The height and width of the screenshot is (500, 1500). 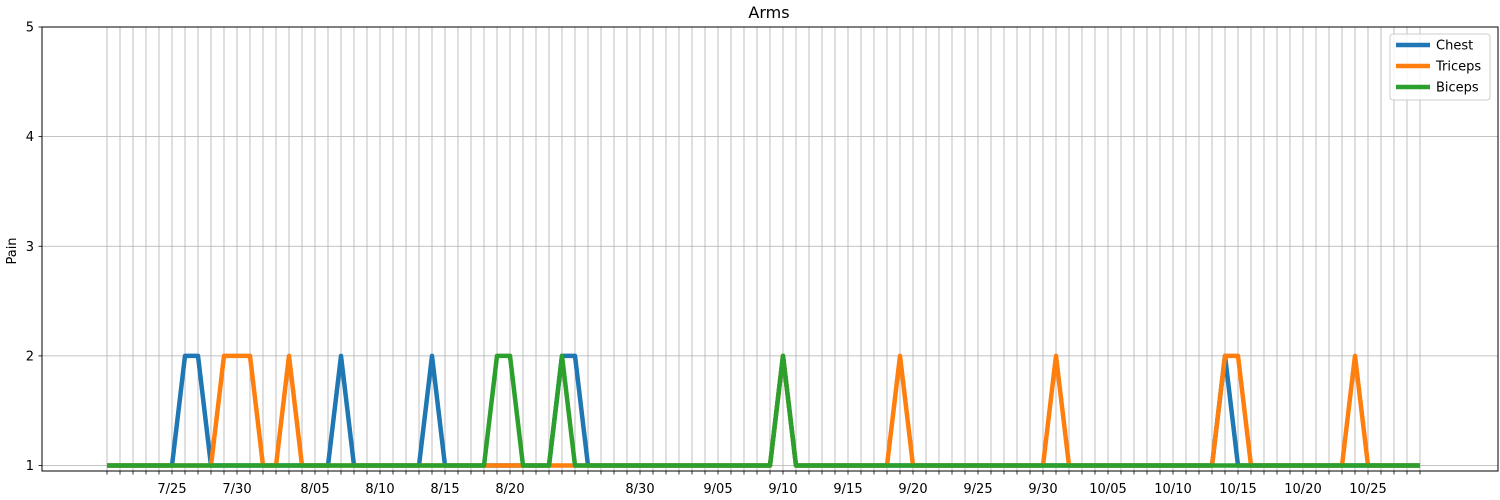 I want to click on x-tick-label: 10/20, so click(x=1302, y=489).